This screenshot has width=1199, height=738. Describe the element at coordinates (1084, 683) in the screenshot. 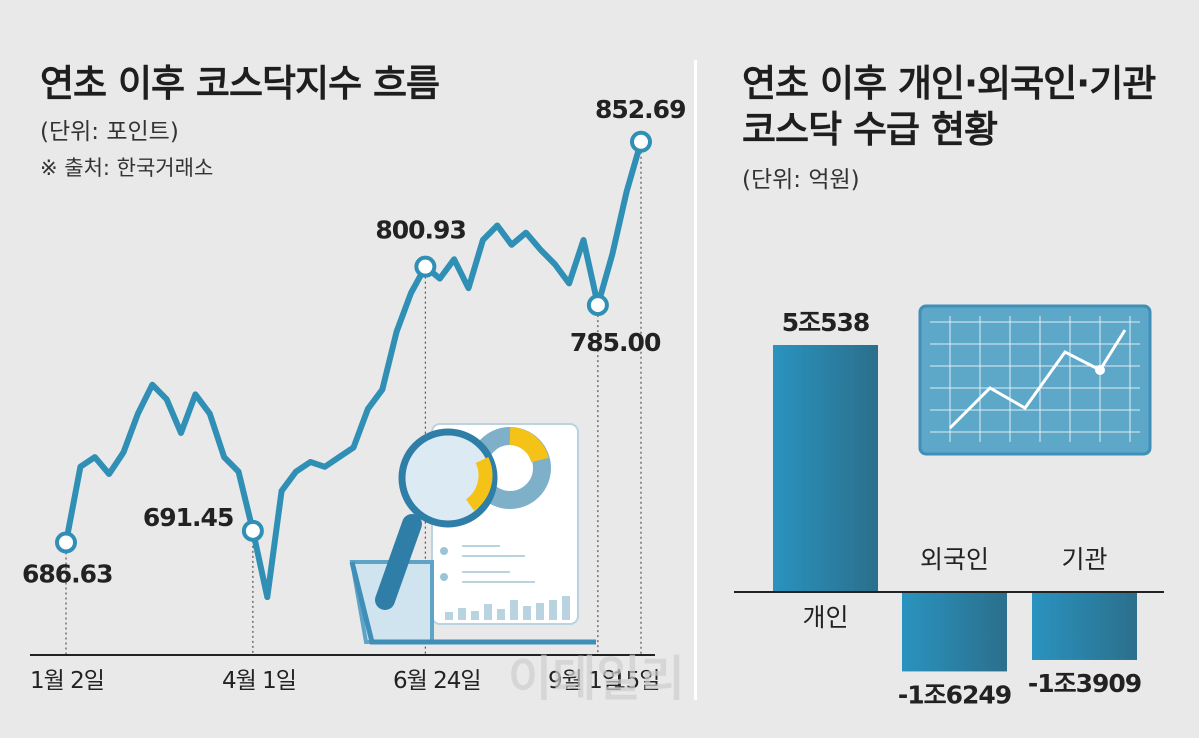

I see `bar-value-label: -1조3909` at that location.